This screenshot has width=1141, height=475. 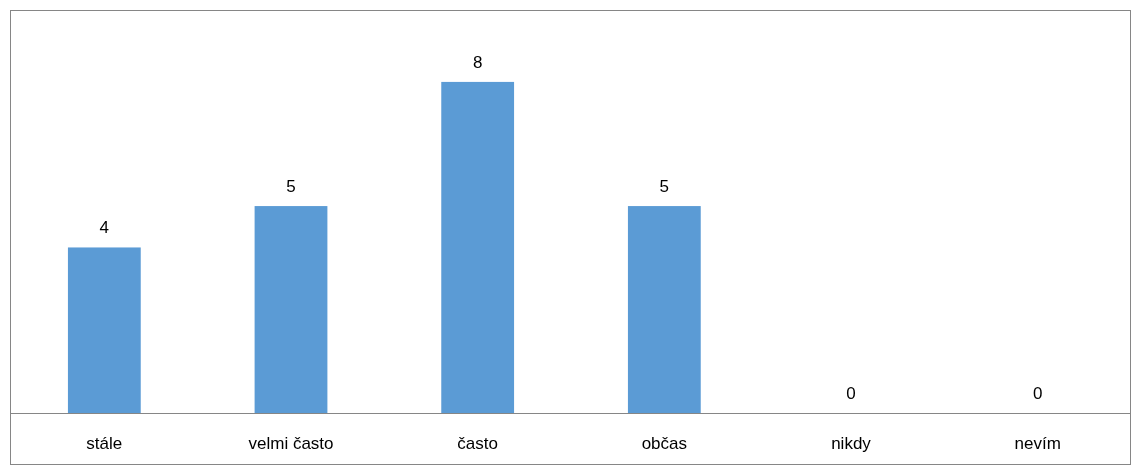 I want to click on x-tick-label: velmi často, so click(x=291, y=443).